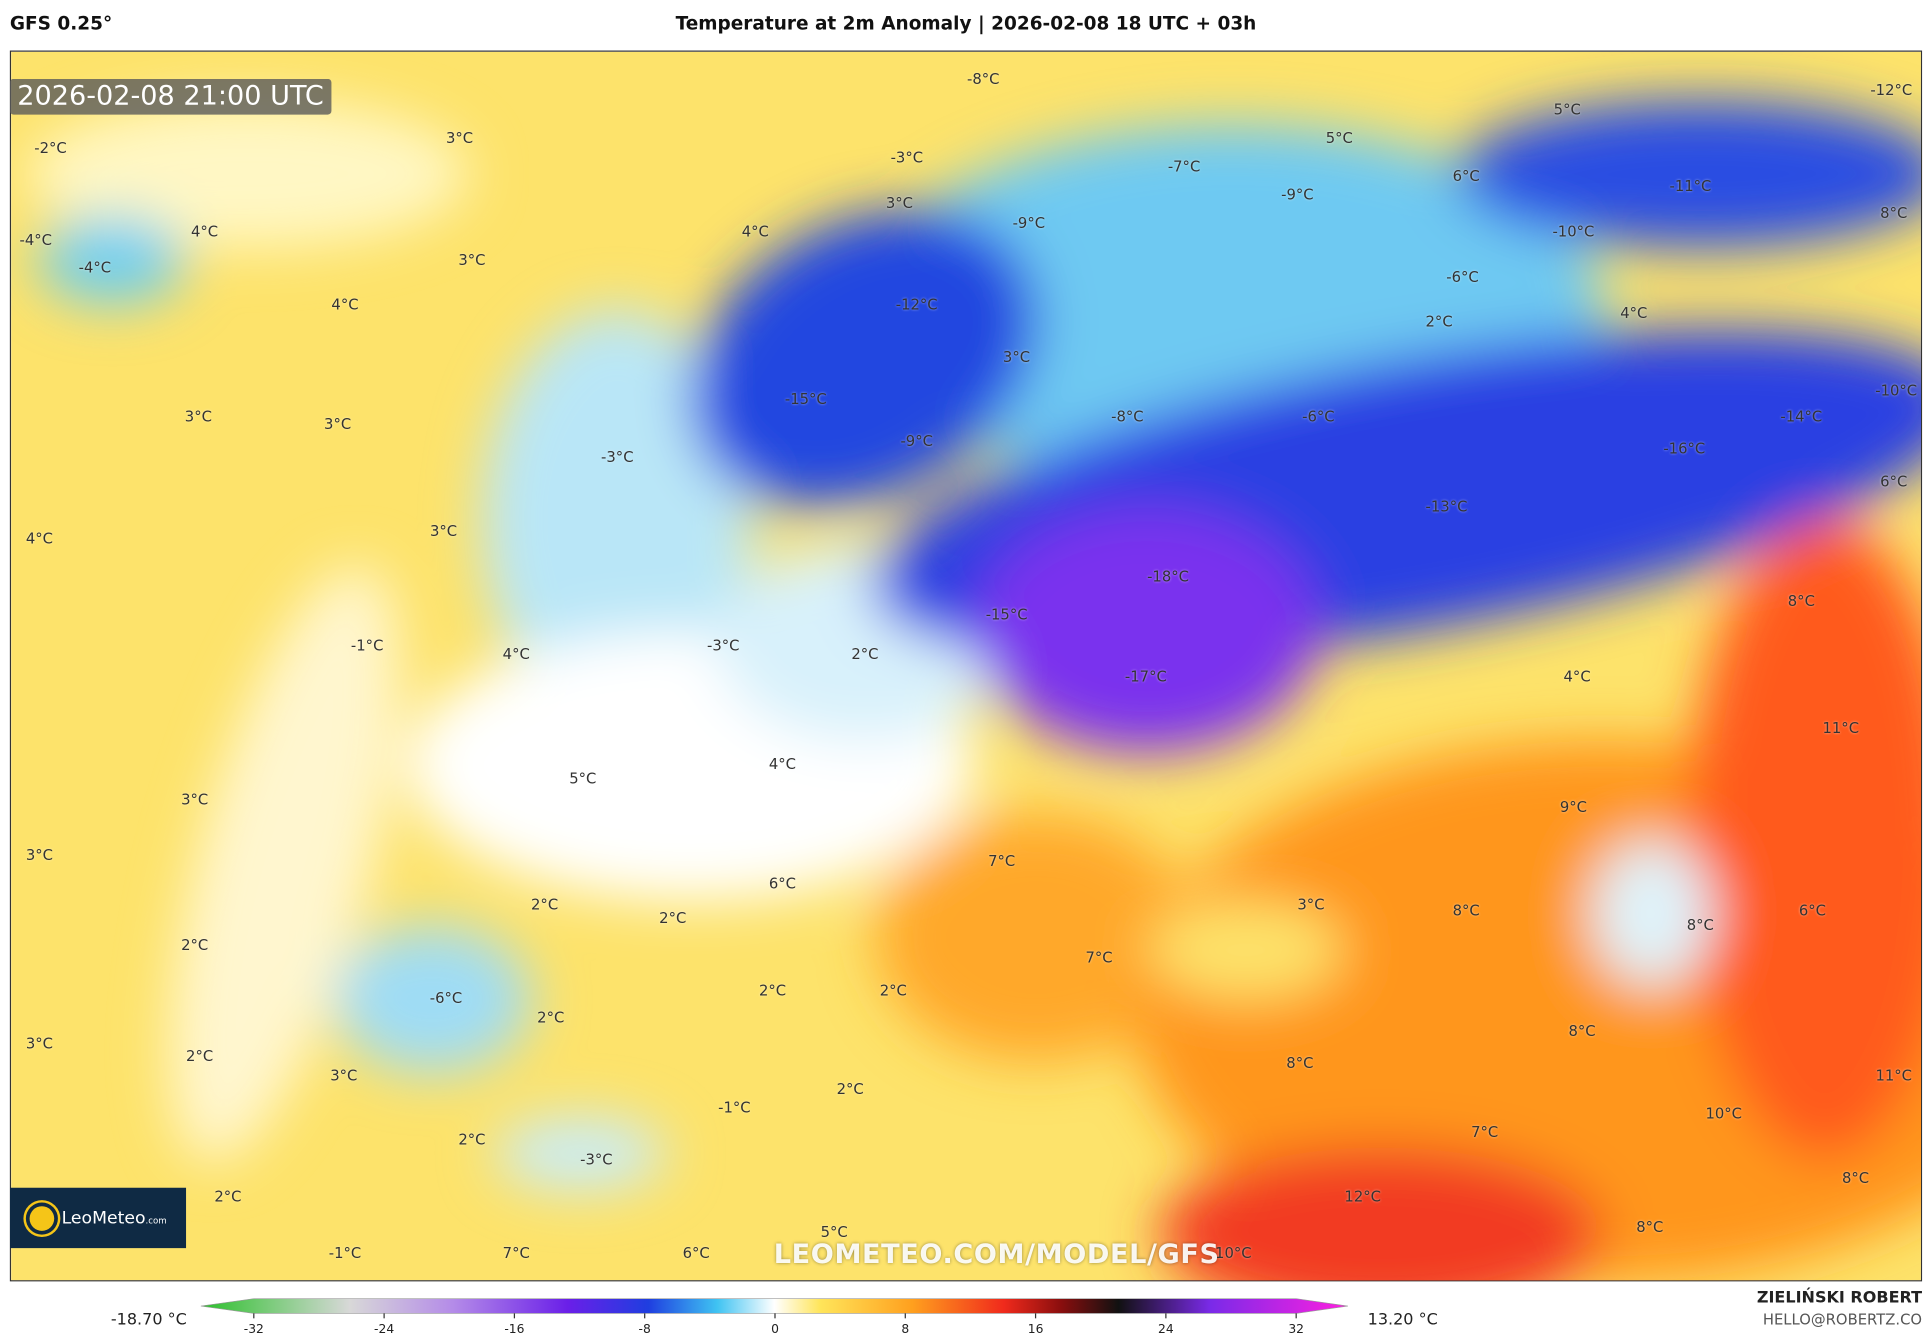 The height and width of the screenshot is (1338, 1932). Describe the element at coordinates (384, 1330) in the screenshot. I see `colorbar-tick-label: -24` at that location.